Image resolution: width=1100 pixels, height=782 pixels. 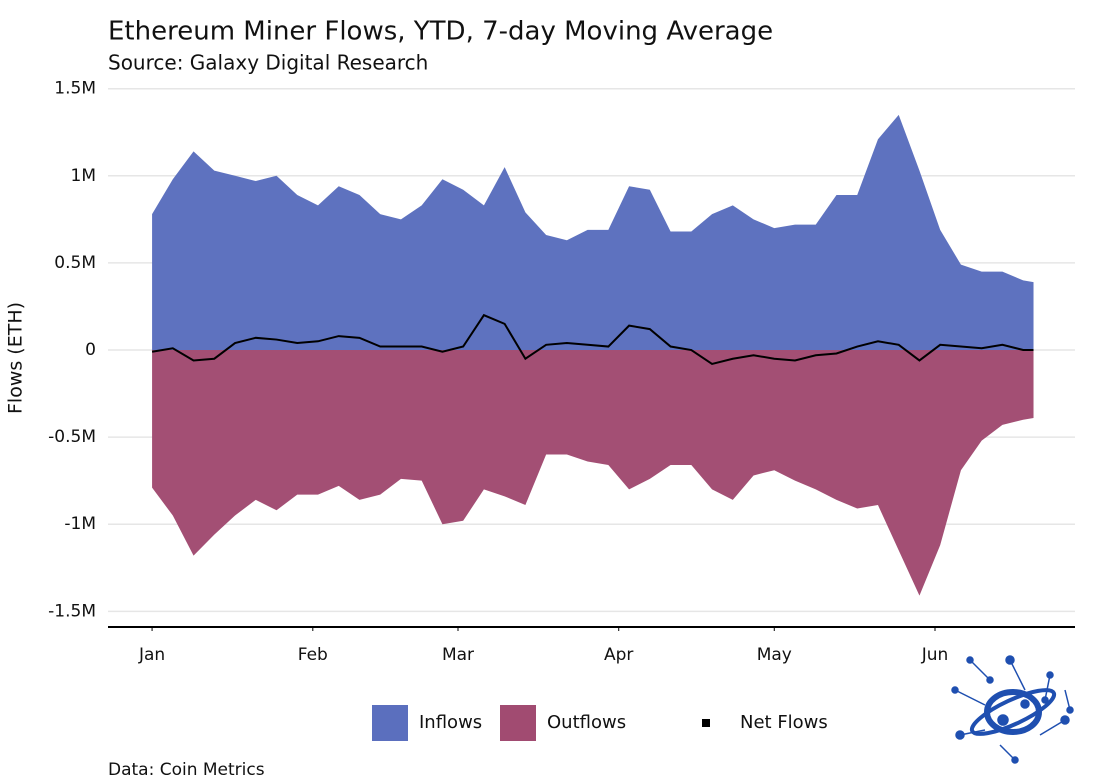 I want to click on y-tick-label: -0.5M, so click(x=72, y=437).